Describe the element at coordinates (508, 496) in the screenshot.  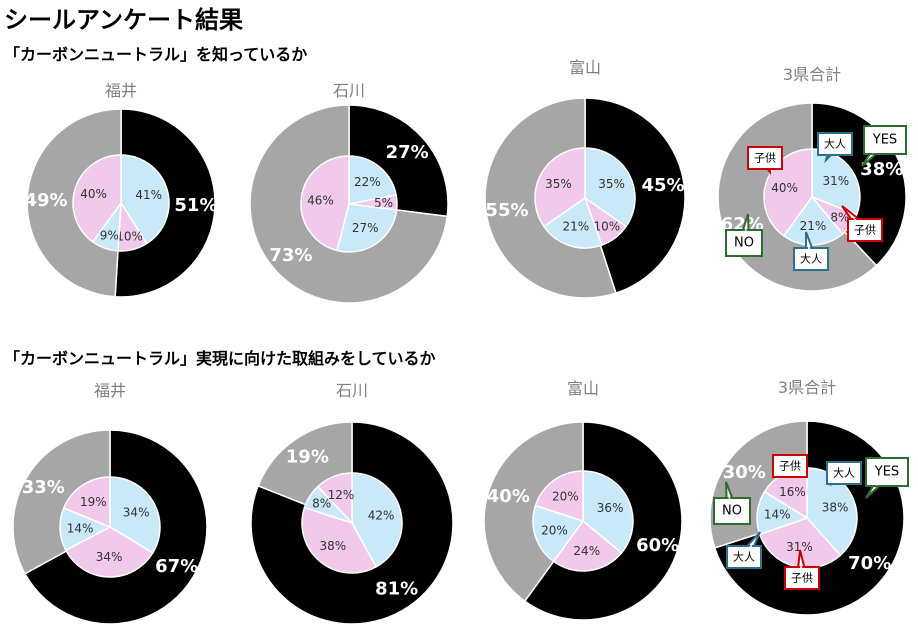
I see `no-percent-label: 40%` at that location.